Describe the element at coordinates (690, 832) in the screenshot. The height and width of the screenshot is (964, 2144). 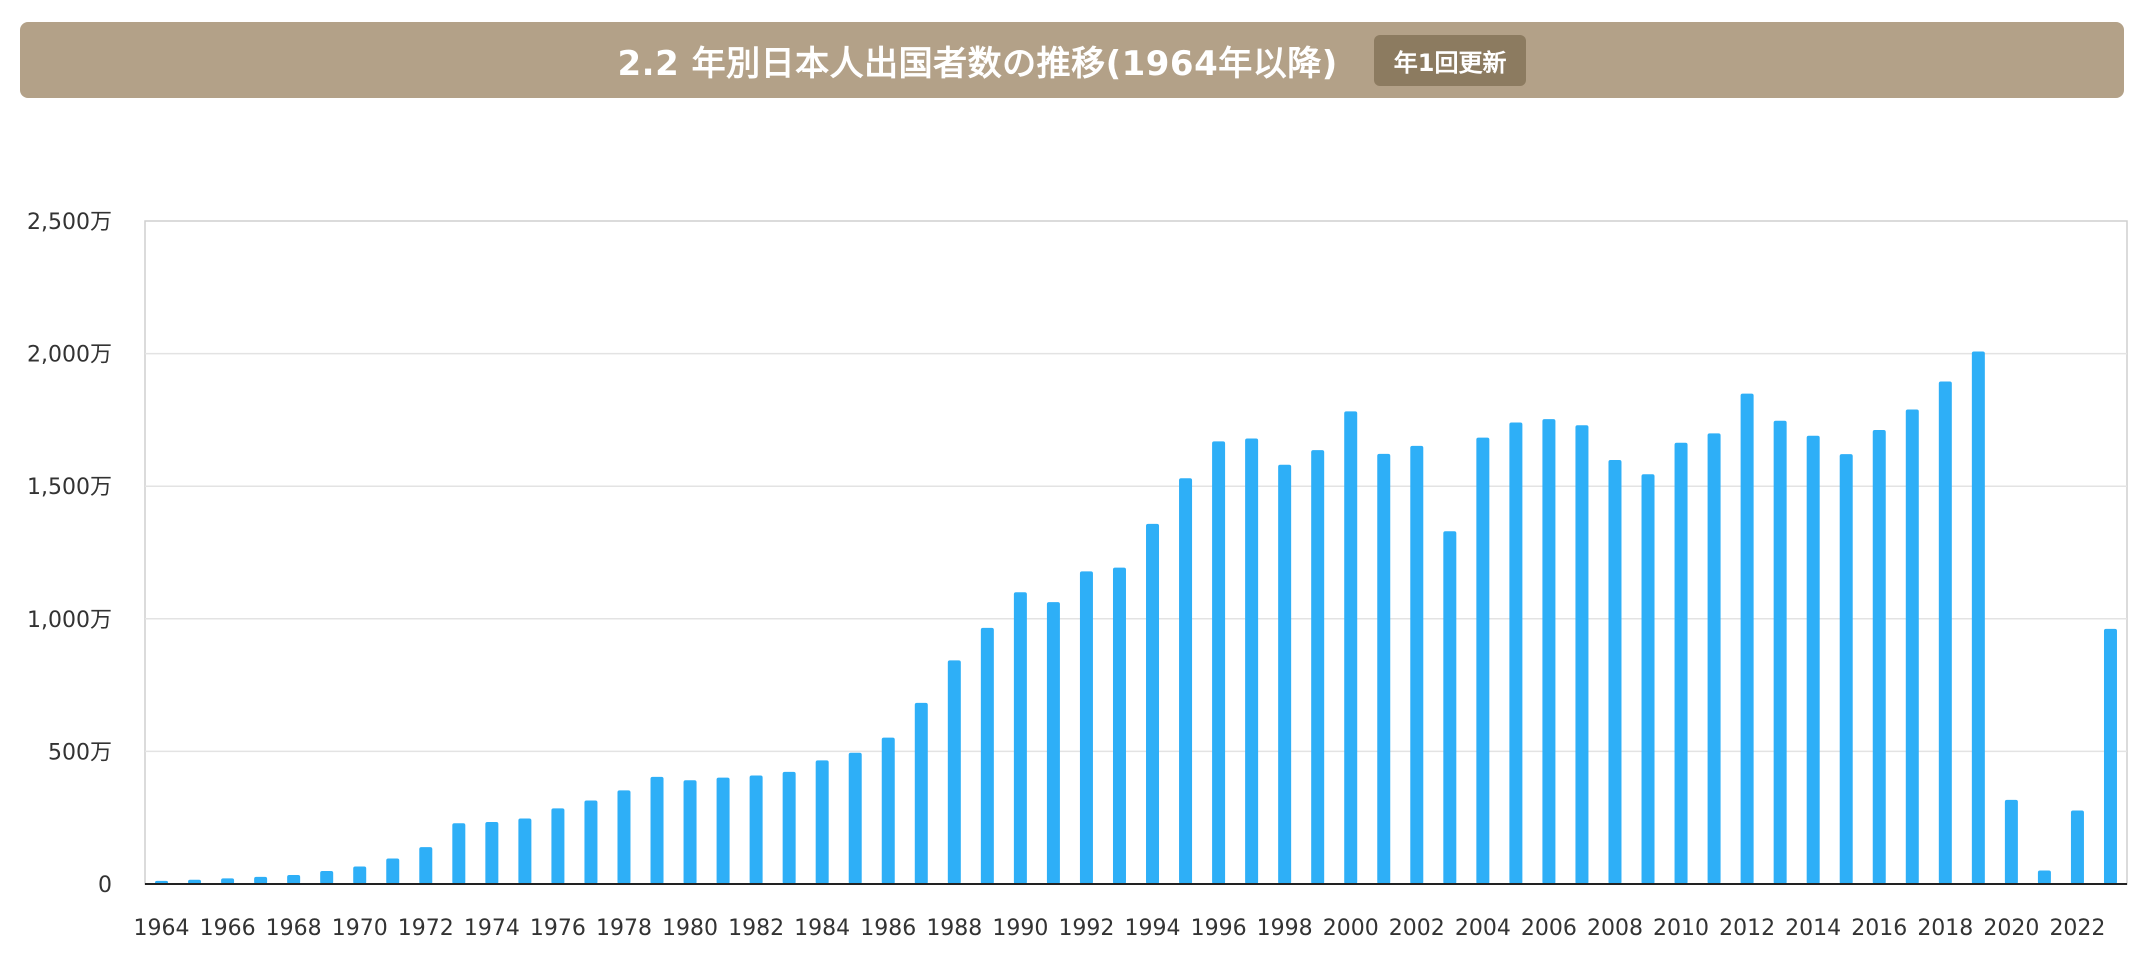
I see `bar-1980` at that location.